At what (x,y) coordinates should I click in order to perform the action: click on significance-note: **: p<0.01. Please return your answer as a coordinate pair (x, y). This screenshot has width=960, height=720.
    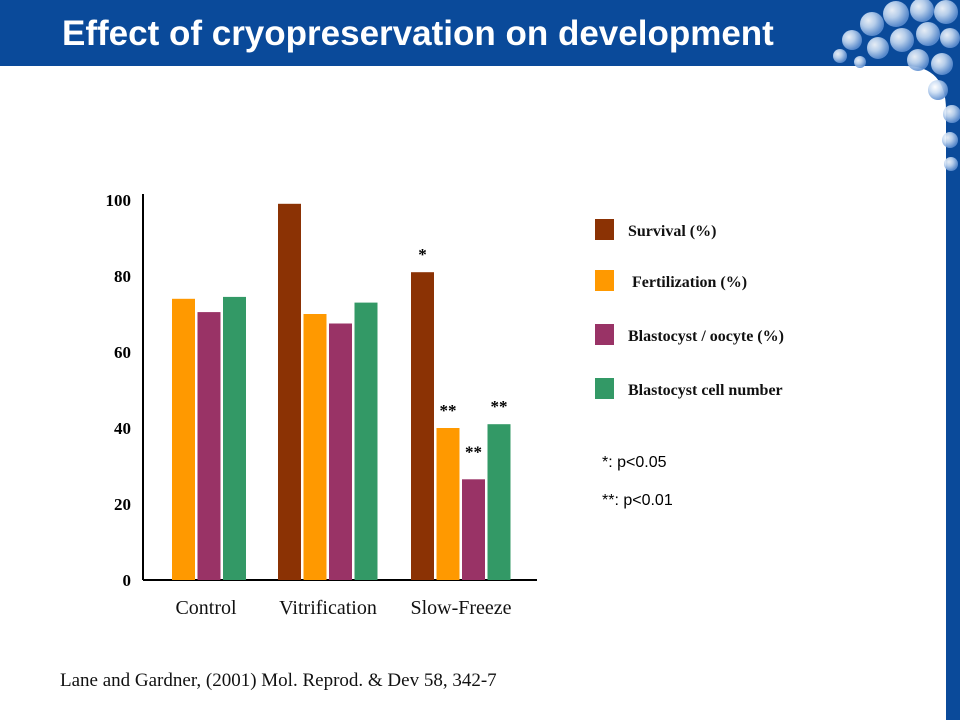
    Looking at the image, I should click on (637, 500).